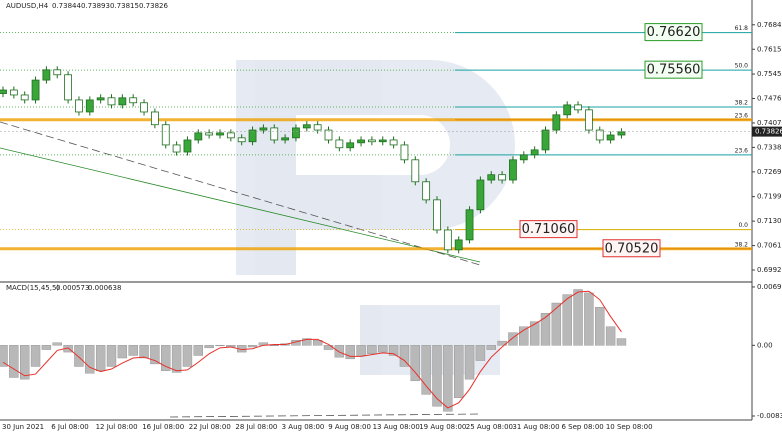  I want to click on x-tick-label: 16 Jul 08:00, so click(163, 427).